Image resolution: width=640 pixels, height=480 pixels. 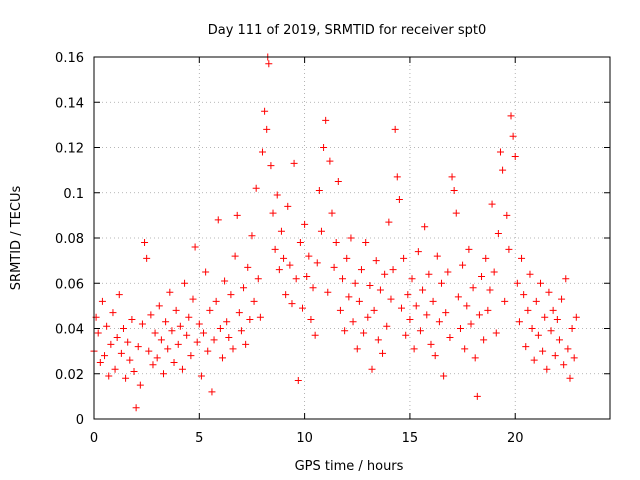 What do you see at coordinates (349, 466) in the screenshot?
I see `x-axis-label: GPS time / hours` at bounding box center [349, 466].